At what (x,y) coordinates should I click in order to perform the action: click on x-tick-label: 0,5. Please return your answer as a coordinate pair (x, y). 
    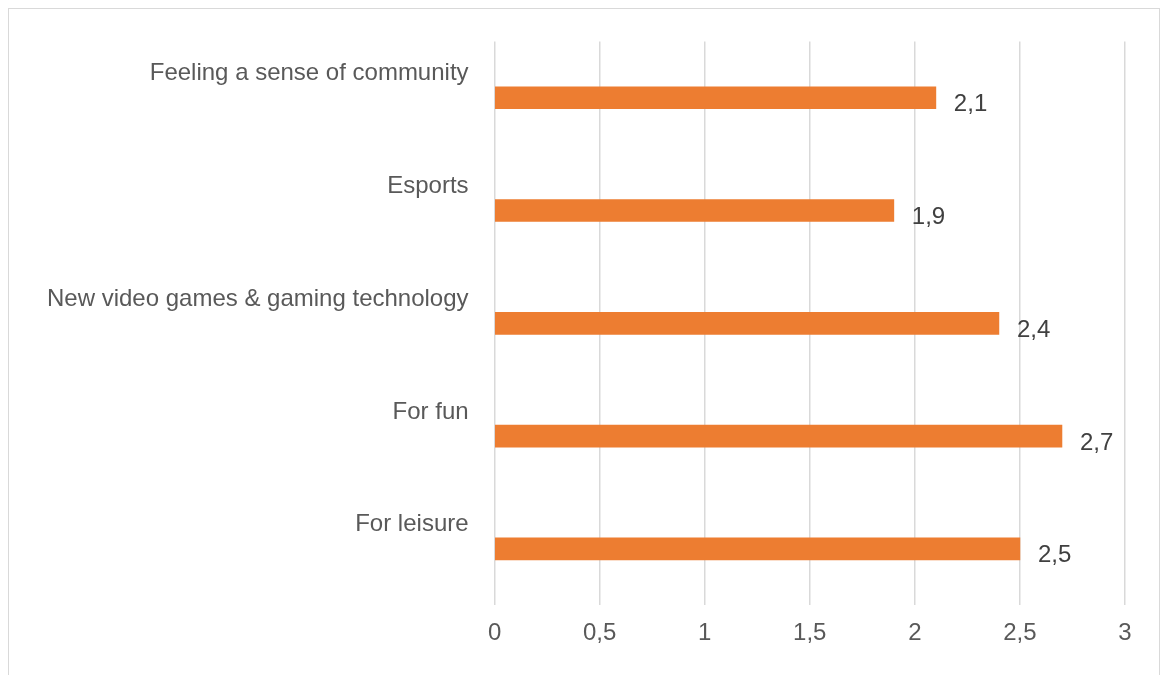
    Looking at the image, I should click on (599, 632).